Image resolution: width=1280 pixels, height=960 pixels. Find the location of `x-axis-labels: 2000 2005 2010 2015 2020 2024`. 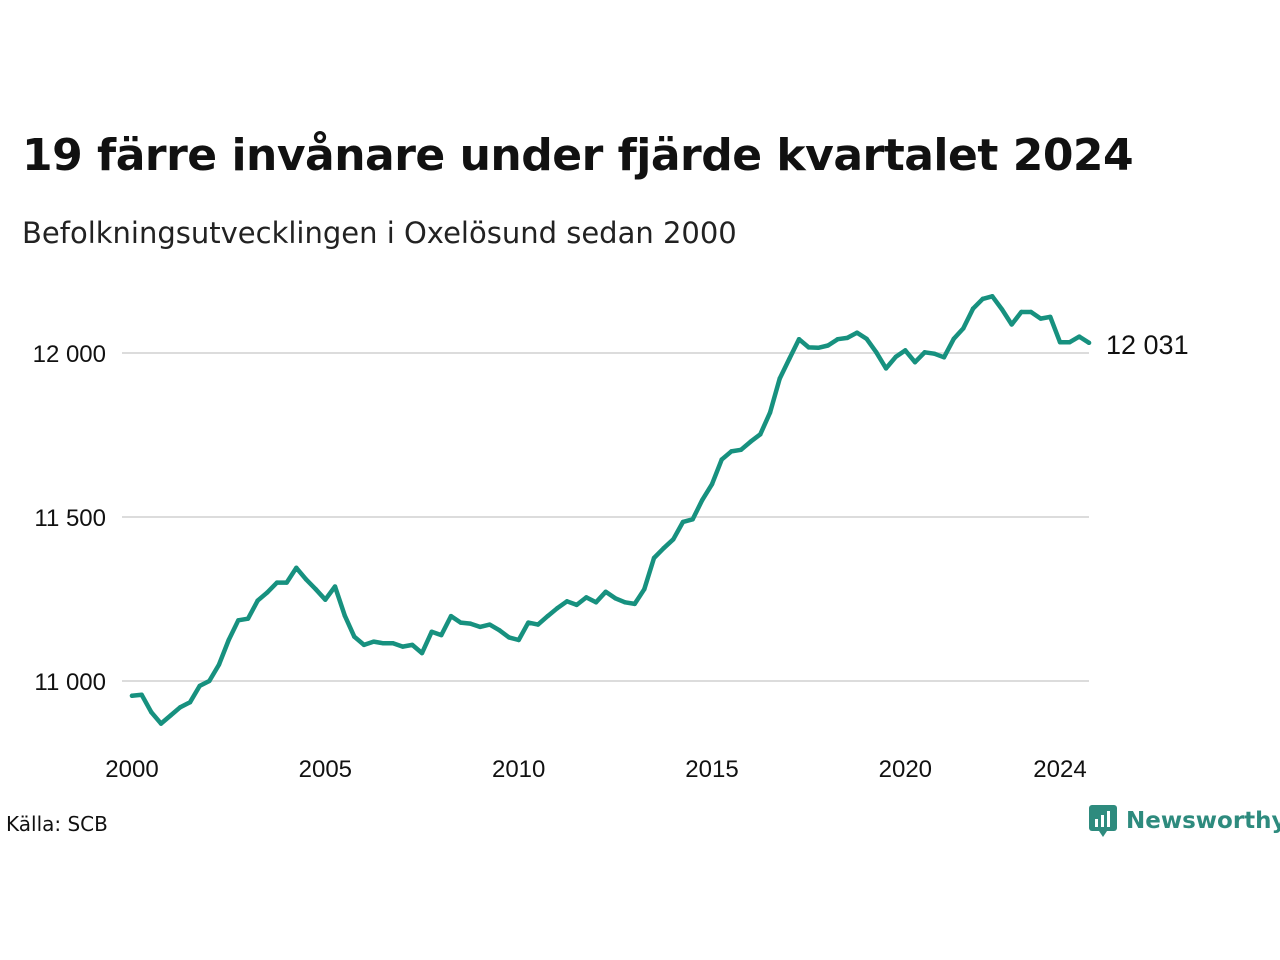

x-axis-labels: 2000 2005 2010 2015 2020 2024 is located at coordinates (595, 769).